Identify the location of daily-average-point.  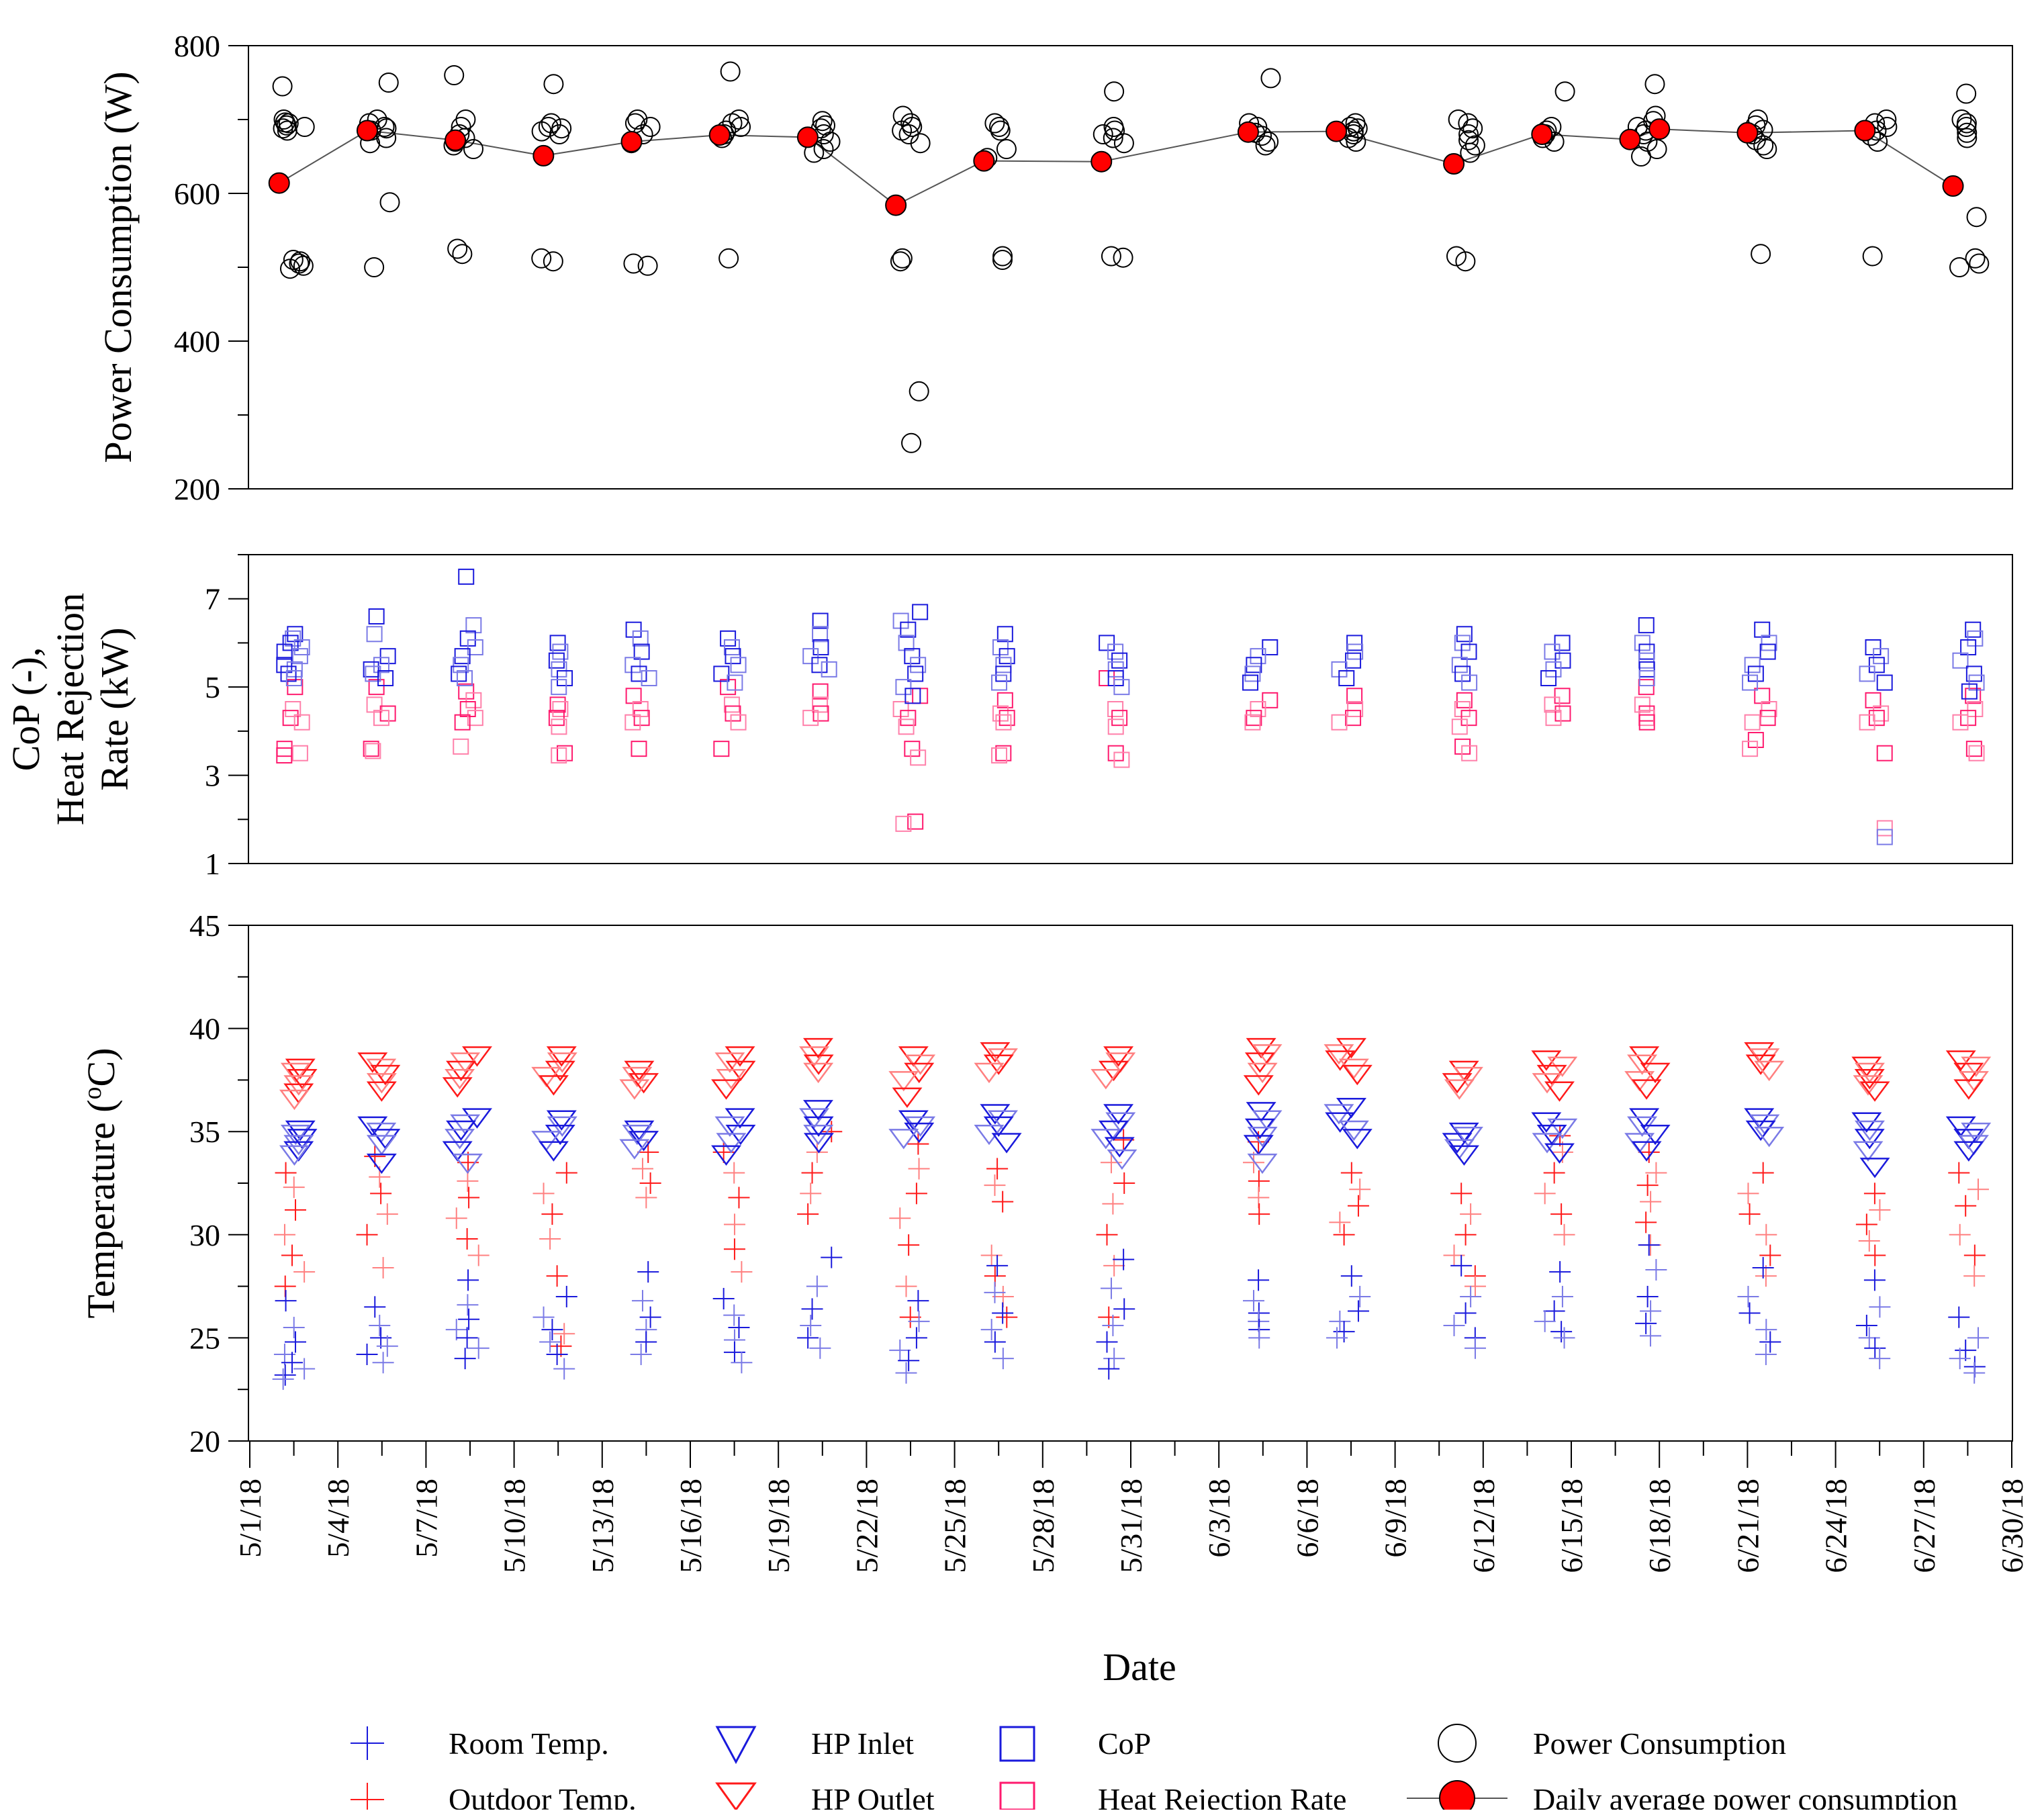
(1337, 131).